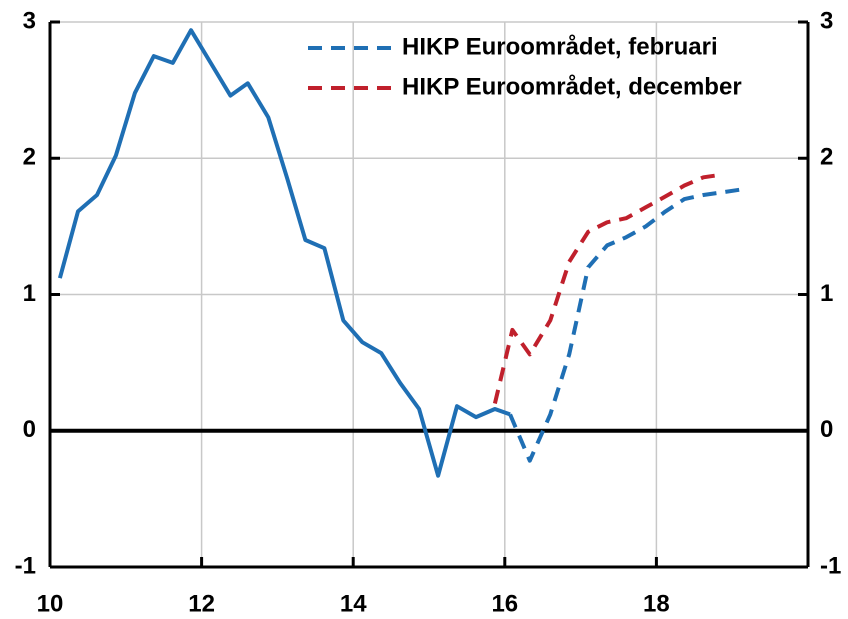 This screenshot has height=619, width=848. What do you see at coordinates (201, 603) in the screenshot?
I see `x-tick-label: 12` at bounding box center [201, 603].